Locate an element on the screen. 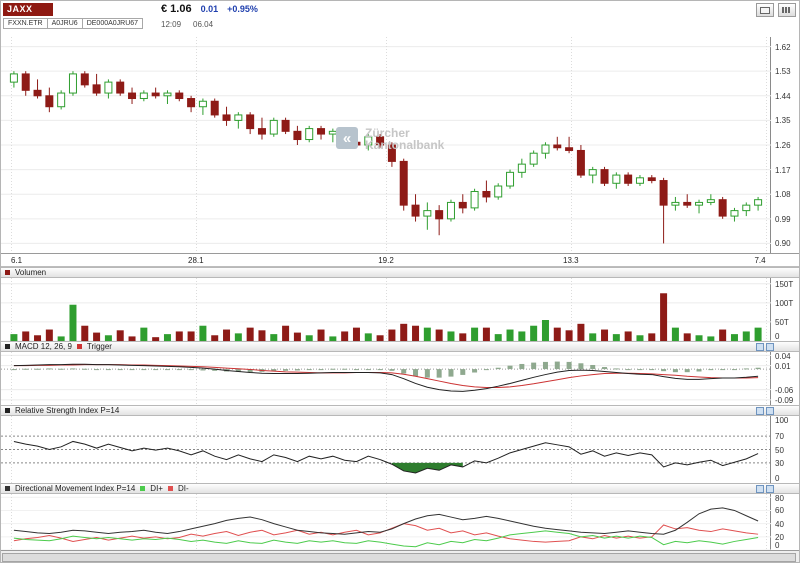 This screenshot has height=563, width=800. rsi-panel-header: Relative Strength Index P=14 is located at coordinates (400, 410).